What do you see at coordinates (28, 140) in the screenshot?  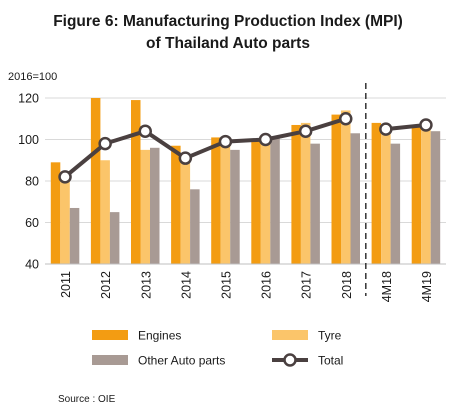 I see `y-tick-label: 100` at bounding box center [28, 140].